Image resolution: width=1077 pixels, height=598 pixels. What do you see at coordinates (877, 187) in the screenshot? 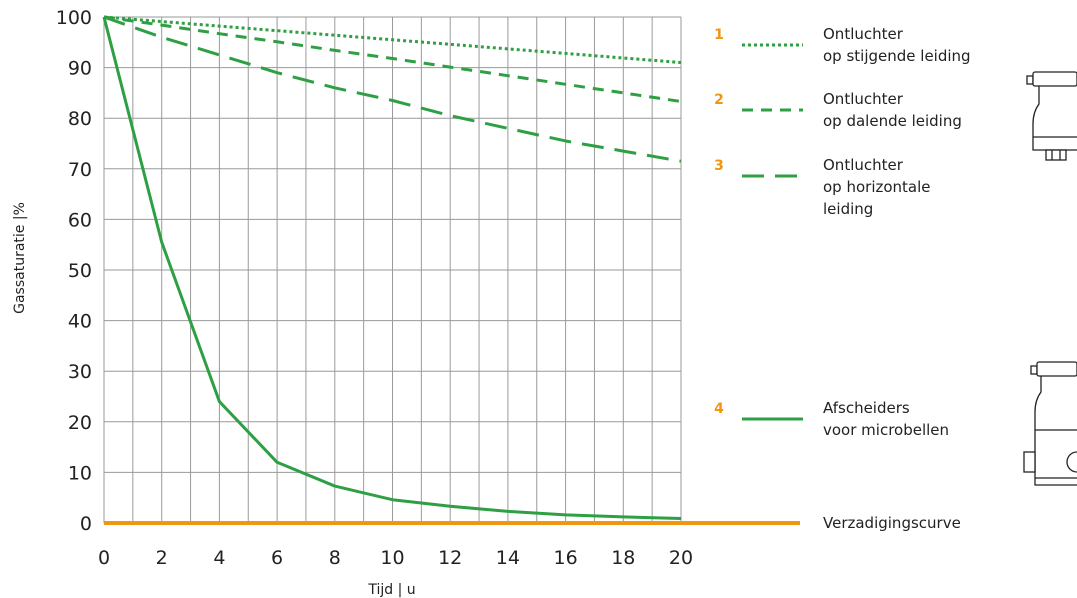
I see `legend-label: op horizontale` at bounding box center [877, 187].